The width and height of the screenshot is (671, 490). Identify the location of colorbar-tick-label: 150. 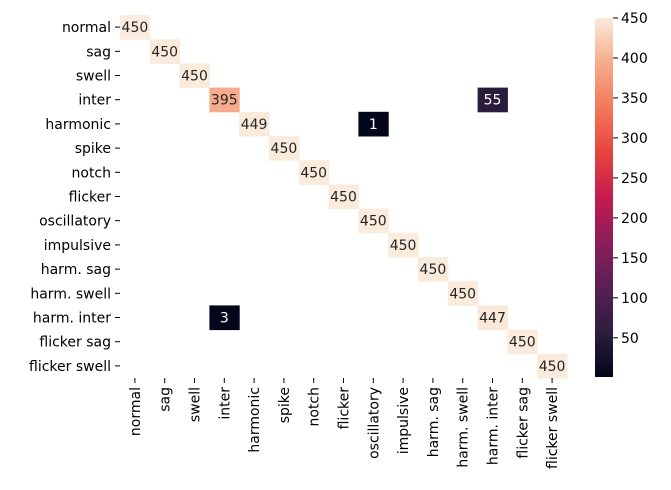
(634, 259).